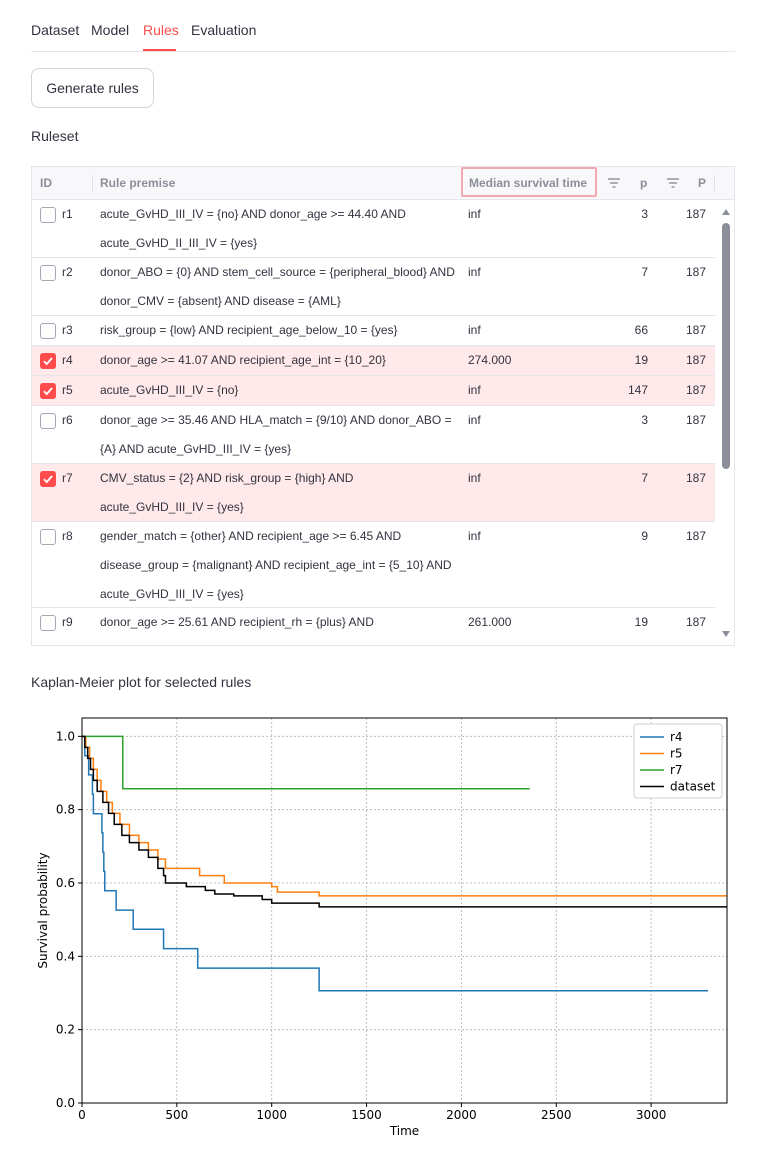 The image size is (764, 1173). What do you see at coordinates (556, 1115) in the screenshot?
I see `x-tick-label: 2500` at bounding box center [556, 1115].